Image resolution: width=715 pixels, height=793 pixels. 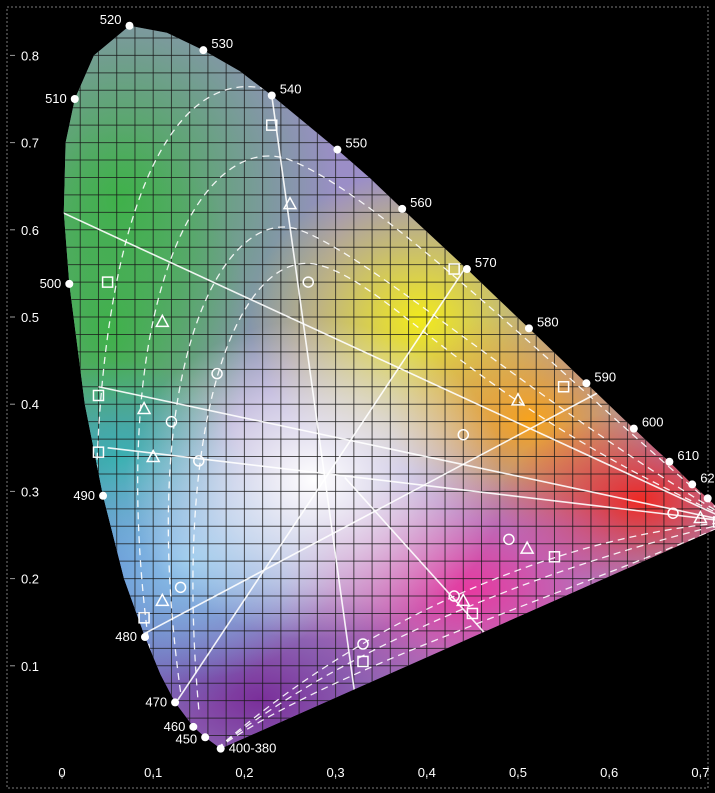 What do you see at coordinates (291, 89) in the screenshot?
I see `wavelength-label: 540` at bounding box center [291, 89].